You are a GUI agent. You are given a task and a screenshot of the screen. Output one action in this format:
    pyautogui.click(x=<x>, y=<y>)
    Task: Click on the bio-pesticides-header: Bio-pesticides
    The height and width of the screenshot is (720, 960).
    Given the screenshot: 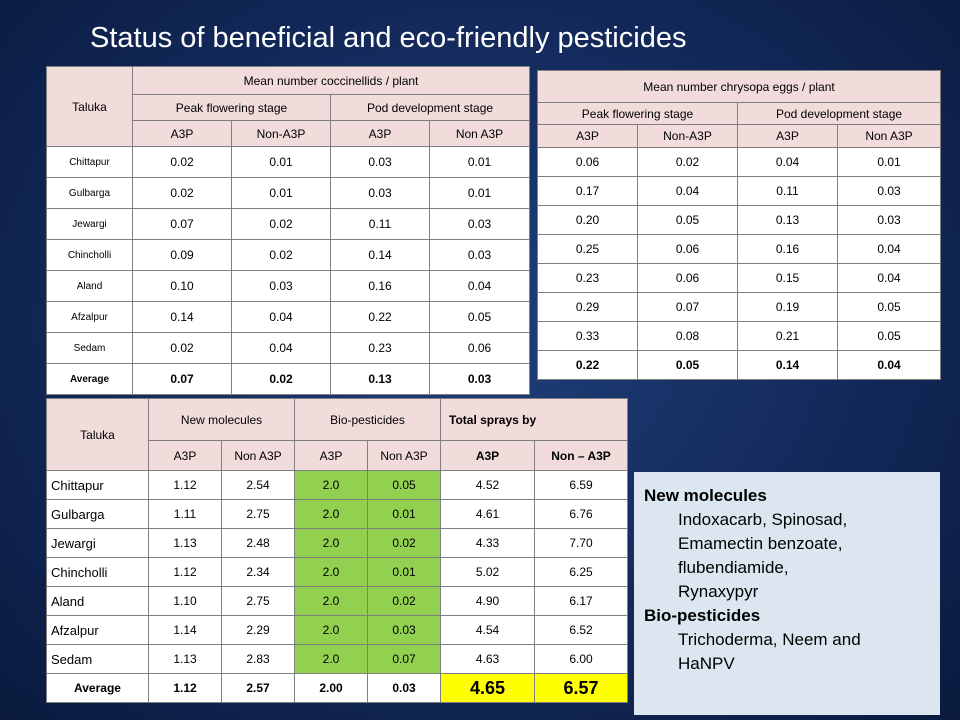 What is the action you would take?
    pyautogui.click(x=367, y=419)
    